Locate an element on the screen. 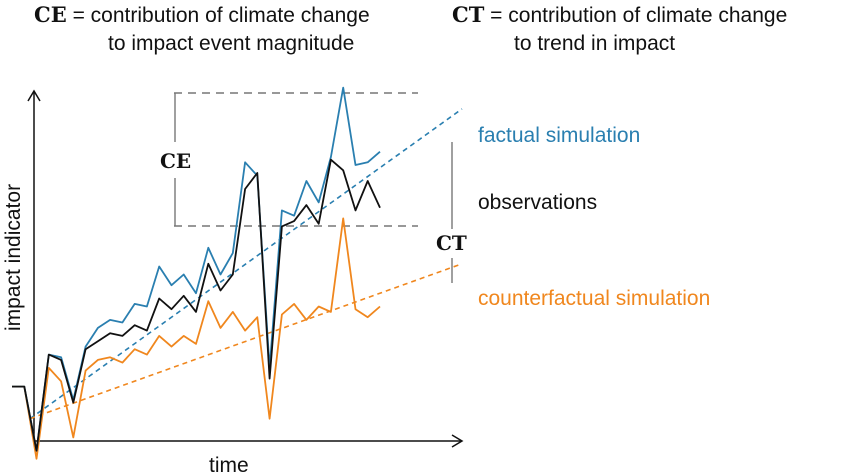 Image resolution: width=850 pixels, height=474 pixels. ce-header-line1: CE = contribution of climate change is located at coordinates (202, 14).